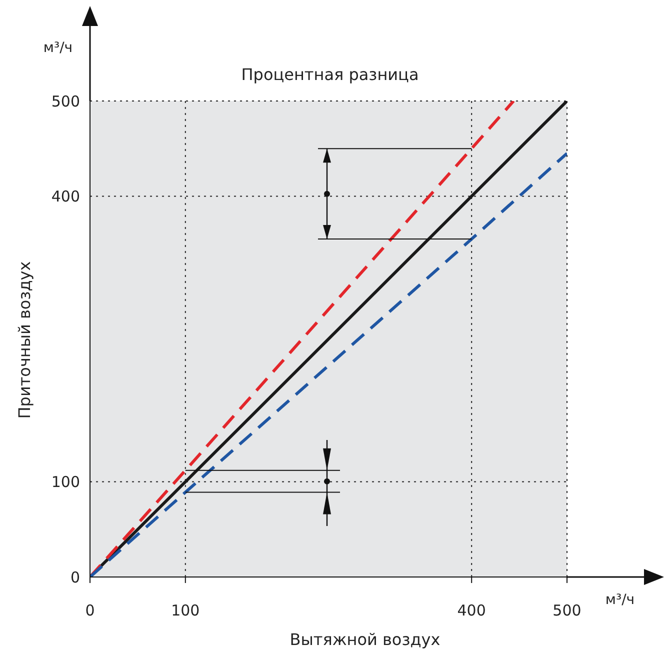  What do you see at coordinates (90, 611) in the screenshot?
I see `x-tick-label: 0` at bounding box center [90, 611].